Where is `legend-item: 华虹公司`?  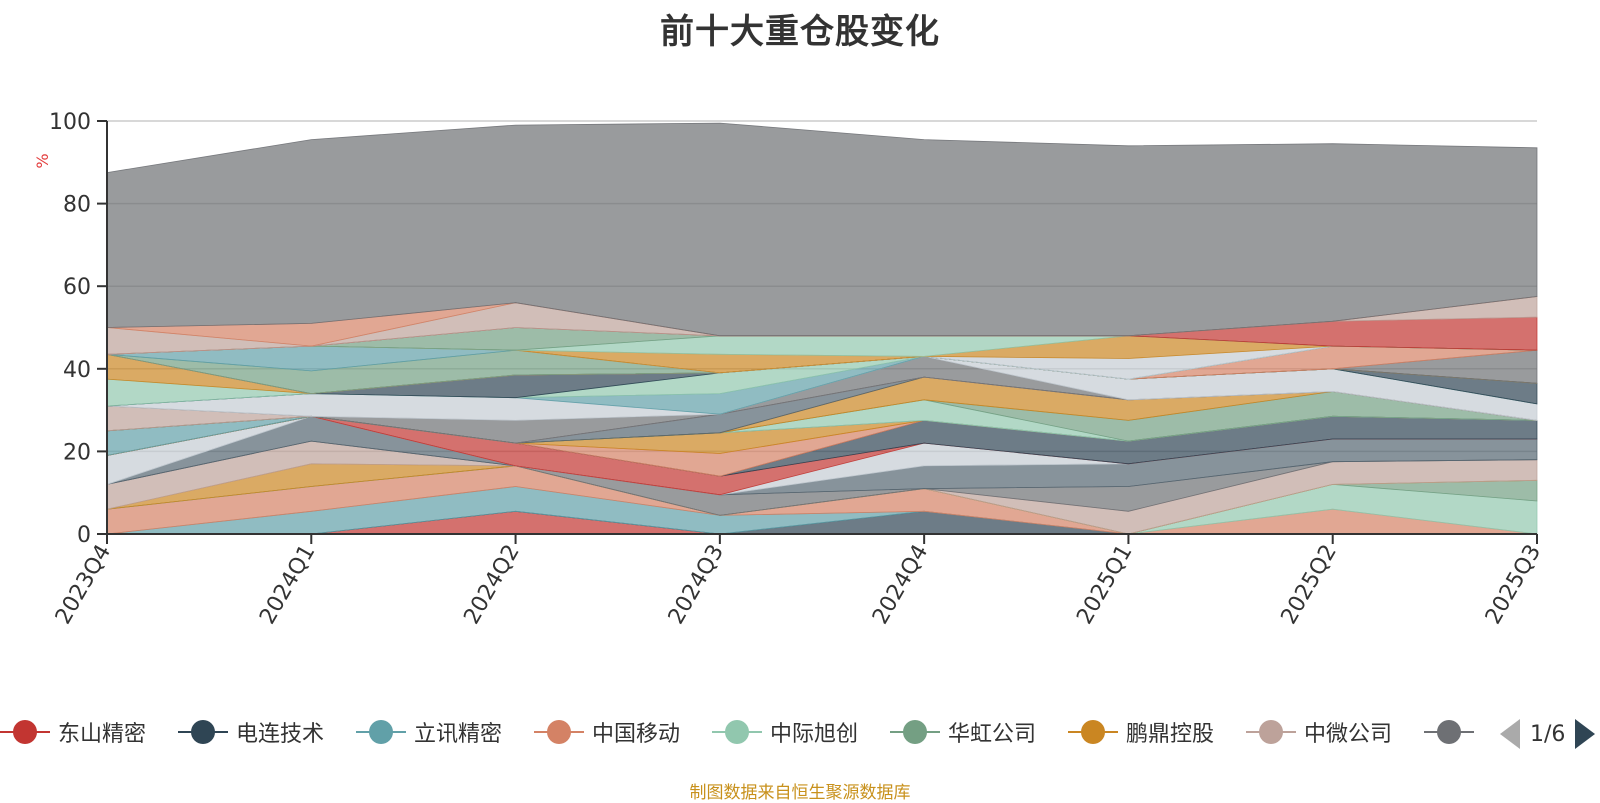 legend-item: 华虹公司 is located at coordinates (963, 732).